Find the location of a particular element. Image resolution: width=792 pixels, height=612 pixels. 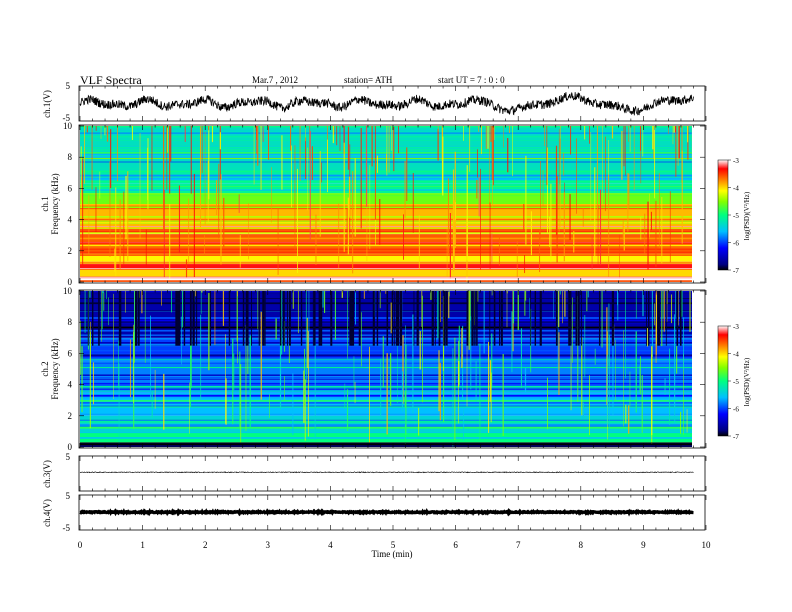

ch4-waveform-panel is located at coordinates (392, 512).